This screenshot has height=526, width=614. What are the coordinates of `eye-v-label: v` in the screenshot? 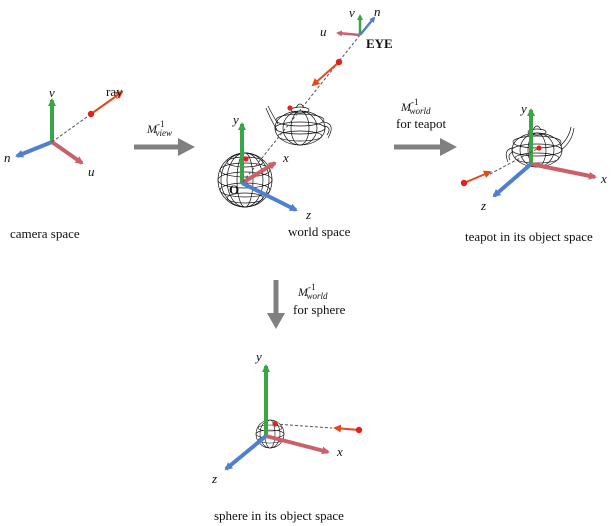 It's located at (352, 12).